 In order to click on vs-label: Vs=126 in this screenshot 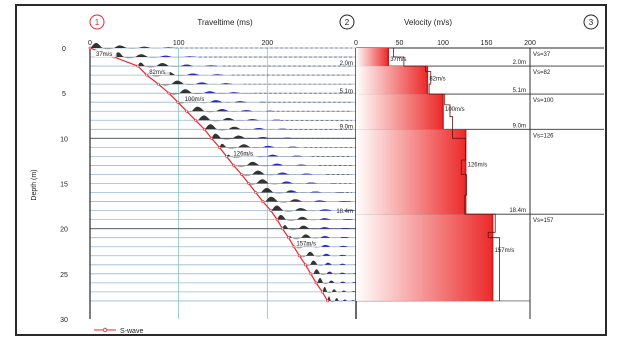, I will do `click(543, 136)`.